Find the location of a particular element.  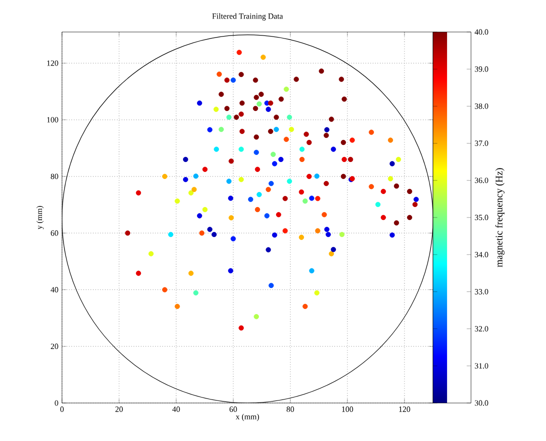

color-bar-title: magnetic frequency (Hz) is located at coordinates (499, 218).